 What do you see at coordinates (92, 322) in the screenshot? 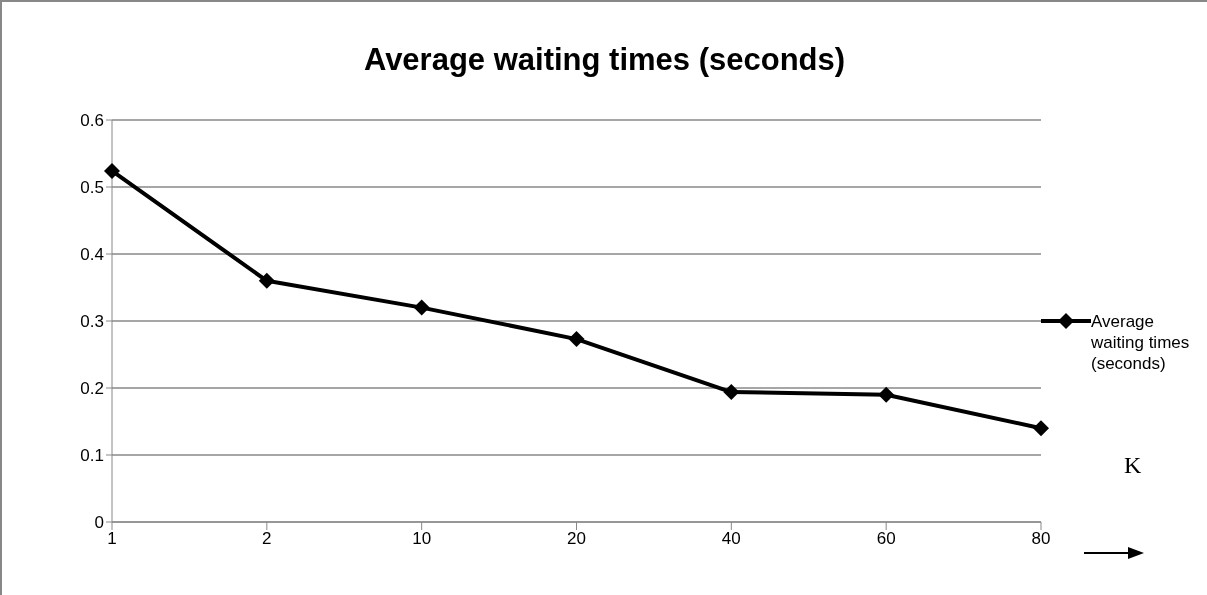
I see `y-tick-label: 0.3` at bounding box center [92, 322].